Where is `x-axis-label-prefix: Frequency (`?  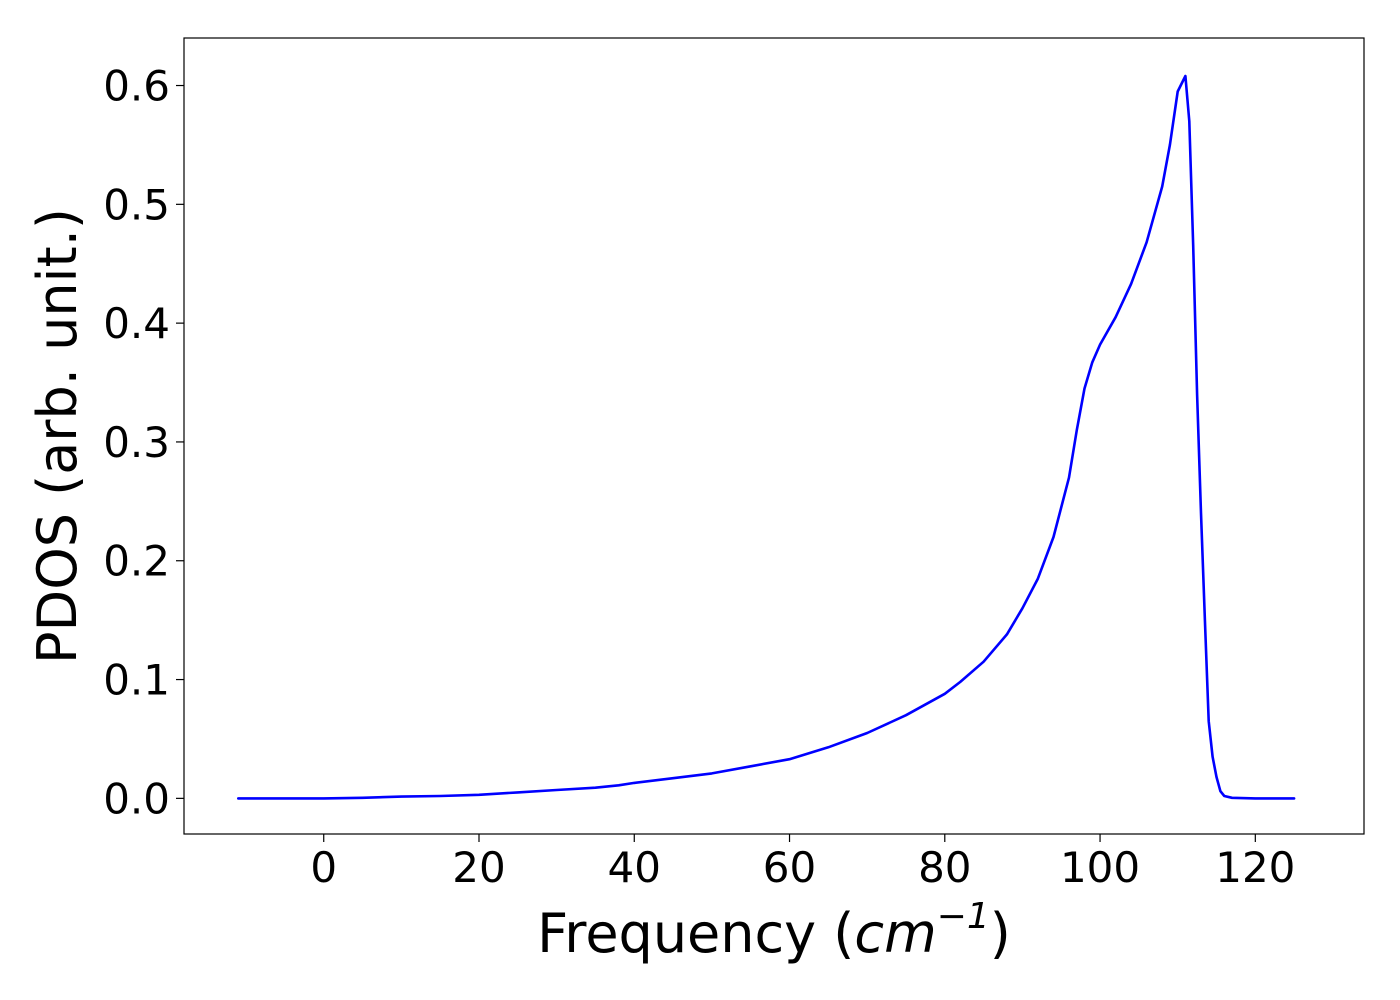
x-axis-label-prefix: Frequency ( is located at coordinates (695, 933).